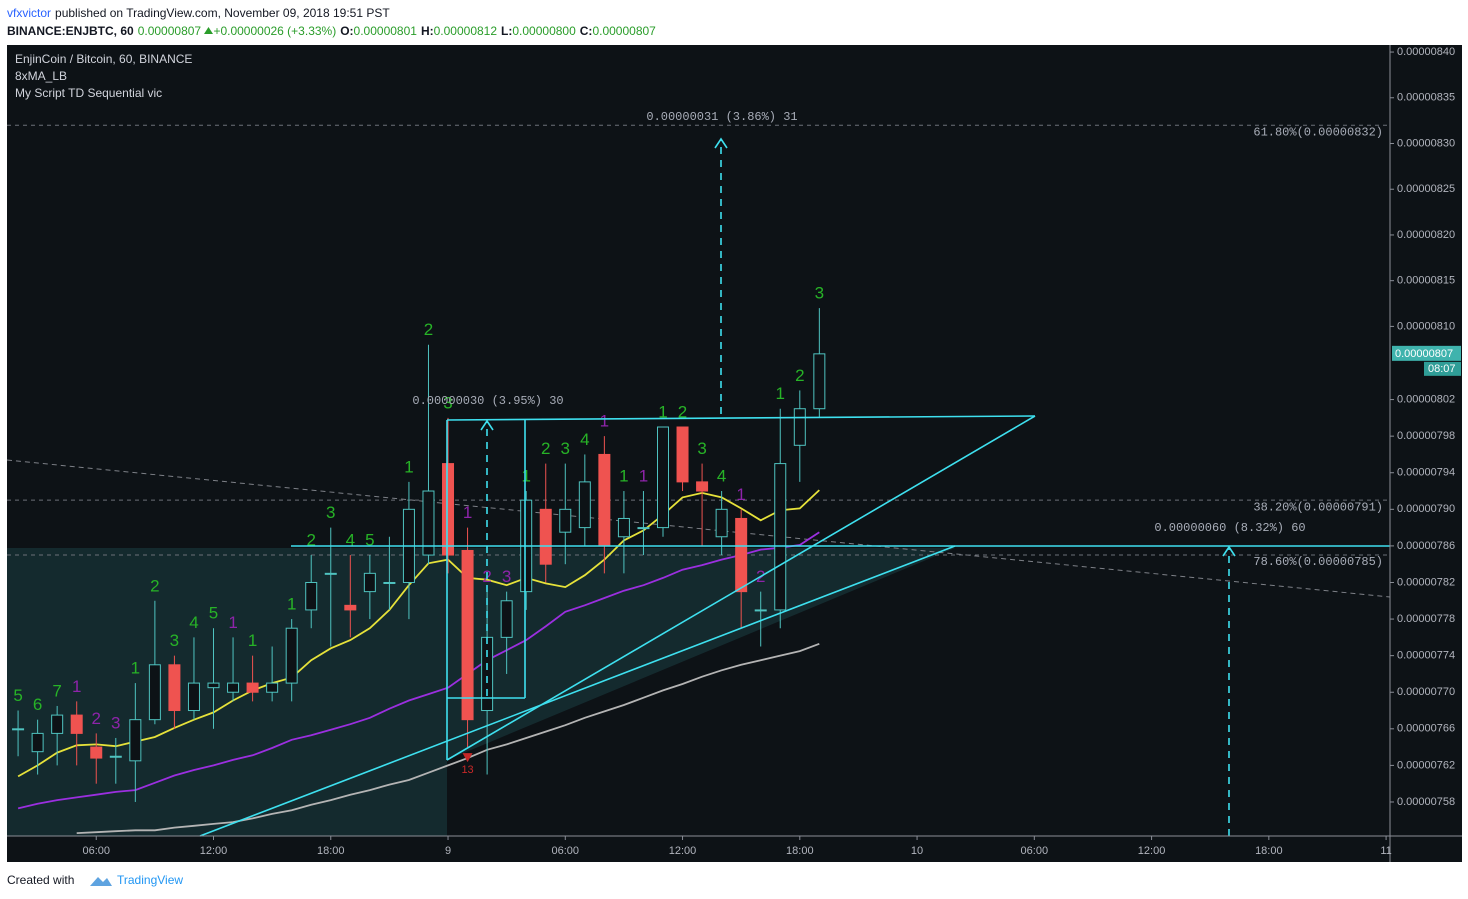  Describe the element at coordinates (624, 31) in the screenshot. I see `ohlc-value: 0.00000807` at that location.